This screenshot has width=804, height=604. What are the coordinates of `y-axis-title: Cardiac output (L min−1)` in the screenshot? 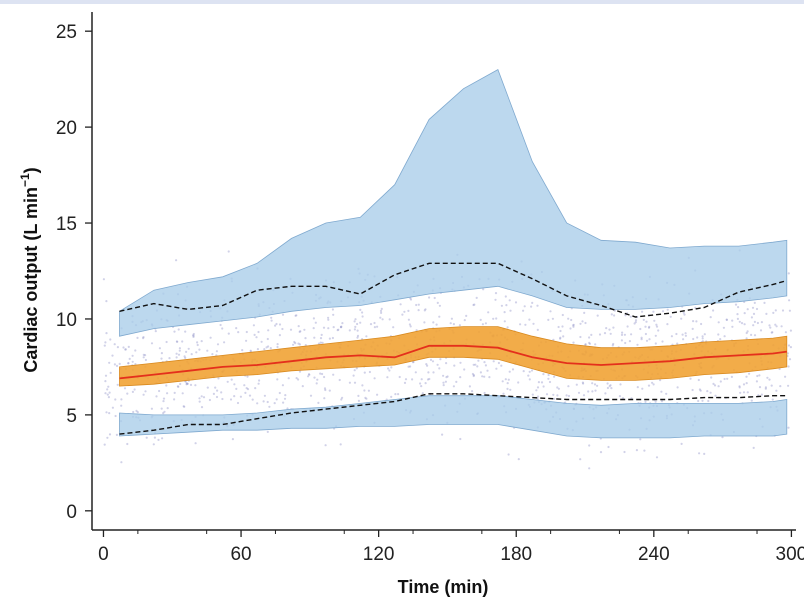 It's located at (29, 269).